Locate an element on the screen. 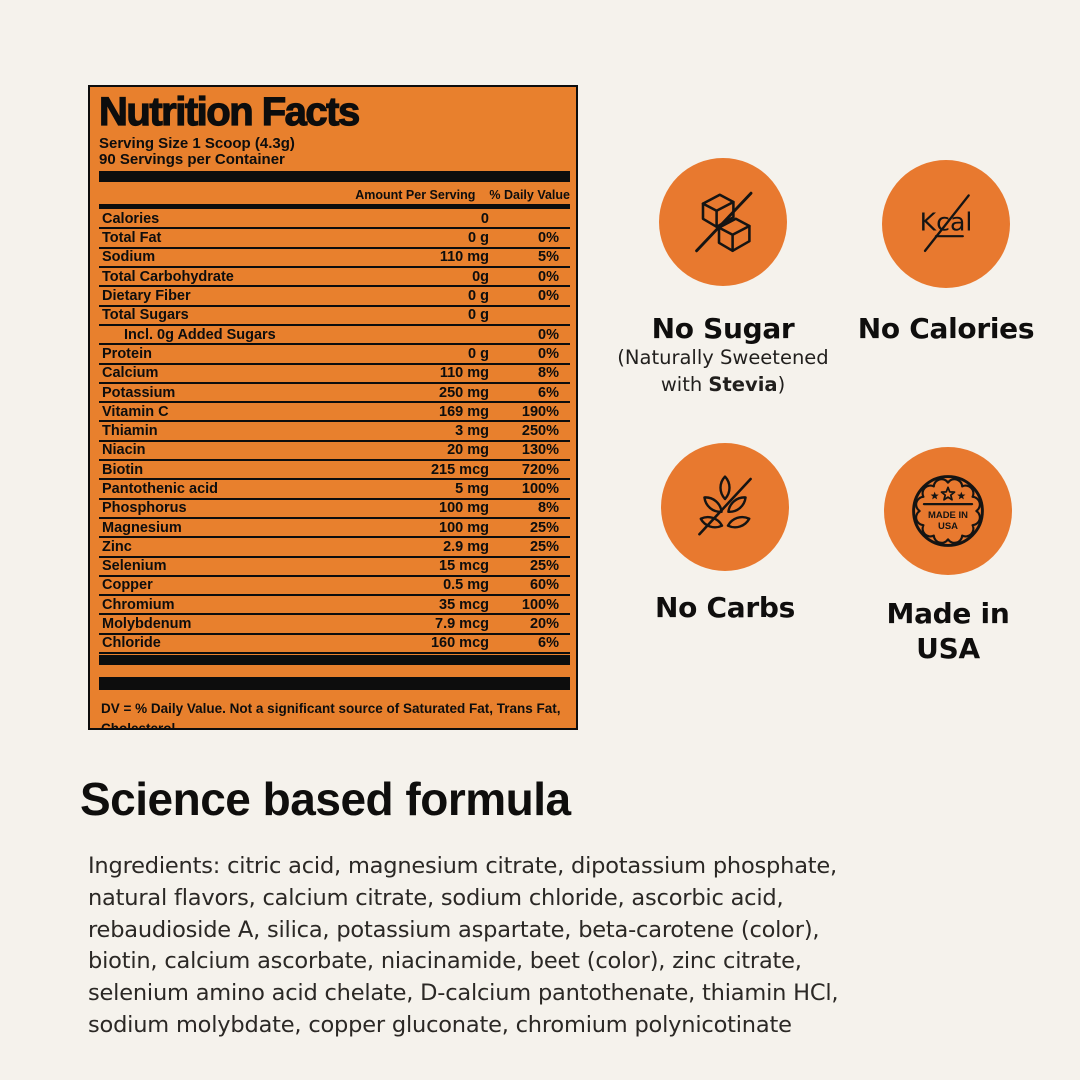 Image resolution: width=1080 pixels, height=1080 pixels. kcal-crossed-icon: Kcal is located at coordinates (946, 223).